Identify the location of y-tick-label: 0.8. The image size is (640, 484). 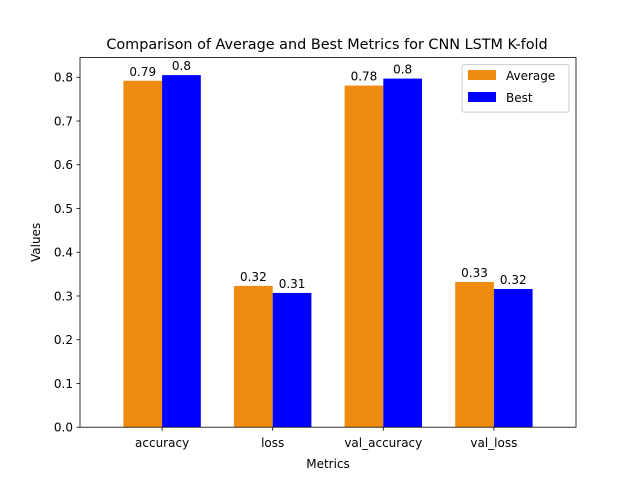
(63, 78).